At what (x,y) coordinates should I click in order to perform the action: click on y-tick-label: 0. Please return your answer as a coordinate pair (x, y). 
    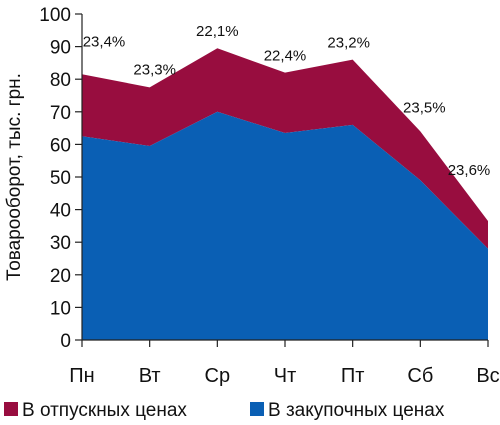
    Looking at the image, I should click on (65, 341).